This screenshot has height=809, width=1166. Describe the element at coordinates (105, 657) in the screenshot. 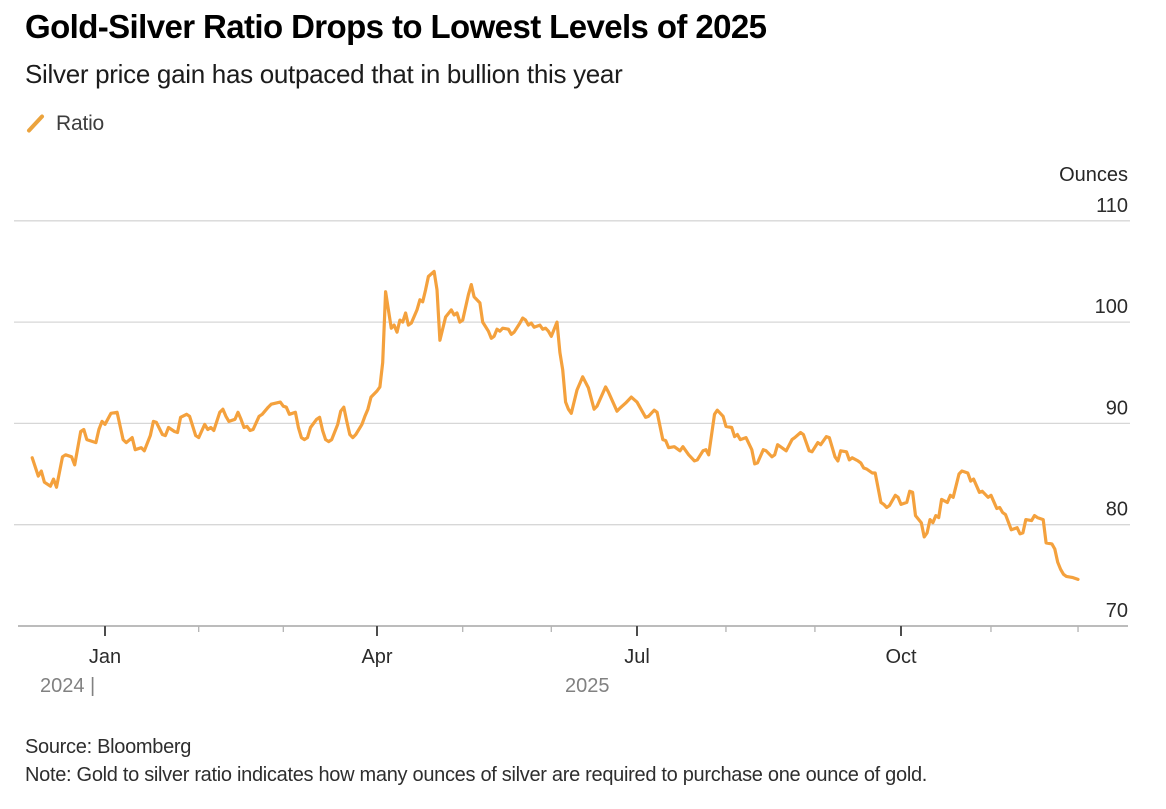

I see `x-tick-label: Jan` at that location.